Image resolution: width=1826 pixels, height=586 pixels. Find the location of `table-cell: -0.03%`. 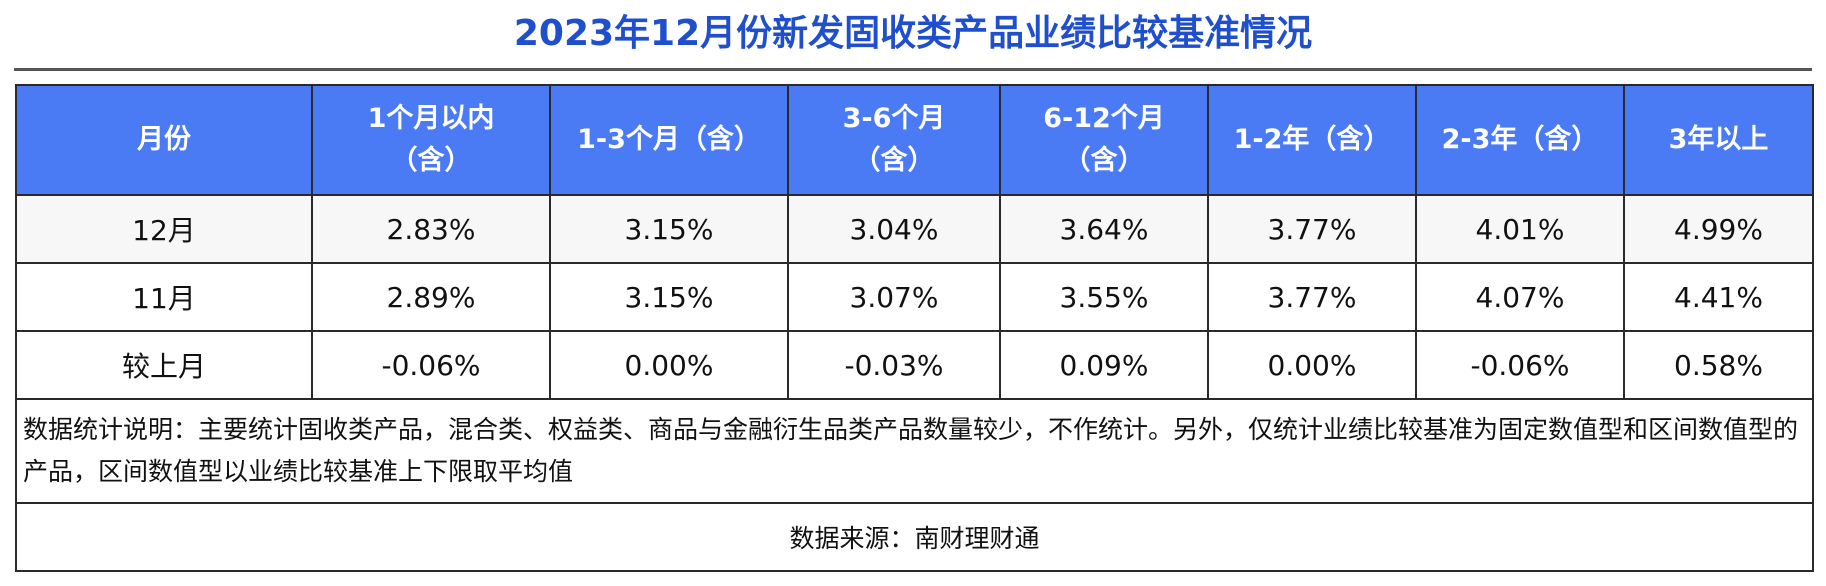

table-cell: -0.03% is located at coordinates (894, 365).